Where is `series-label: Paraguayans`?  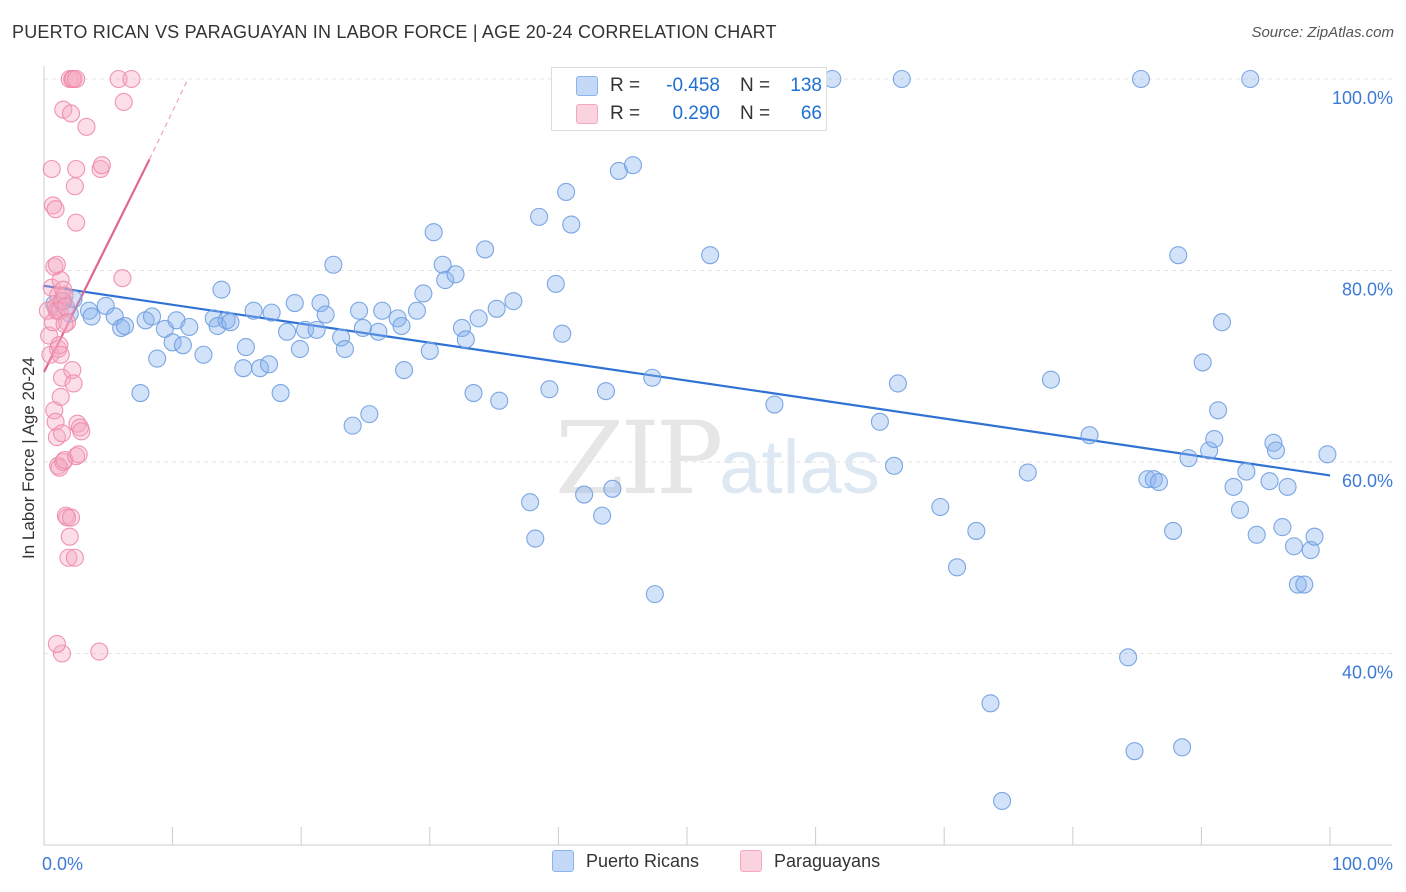 series-label: Paraguayans is located at coordinates (827, 860).